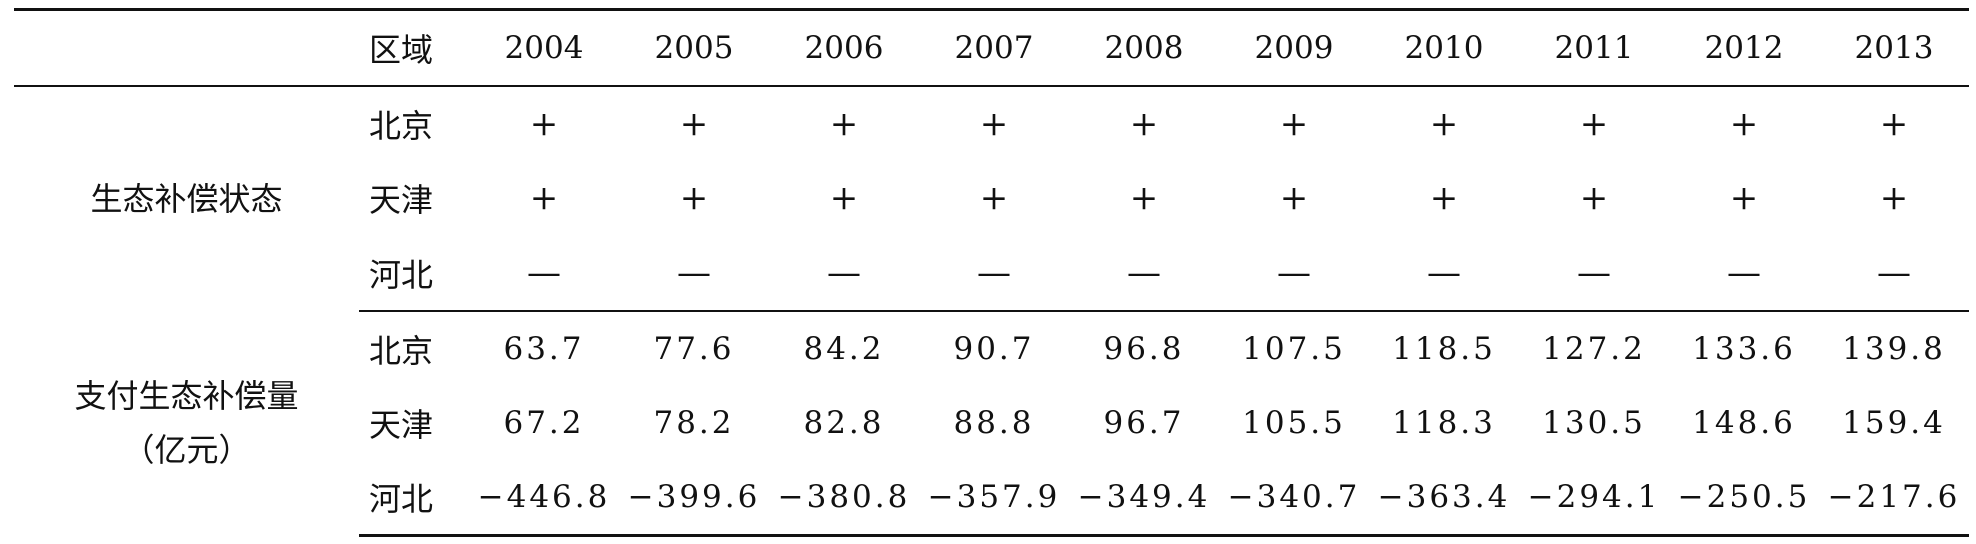 The width and height of the screenshot is (1976, 544). Describe the element at coordinates (1594, 423) in the screenshot. I see `amount-cell: 130.5` at that location.